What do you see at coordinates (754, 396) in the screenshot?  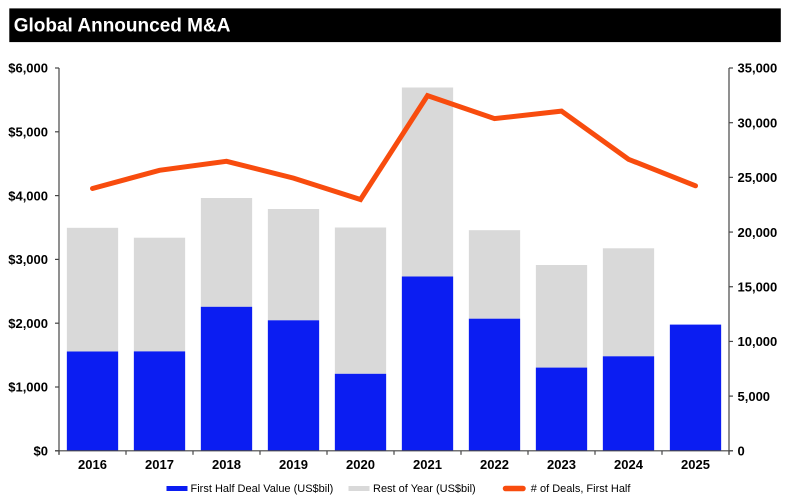 I see `svg-text: 5,000` at bounding box center [754, 396].